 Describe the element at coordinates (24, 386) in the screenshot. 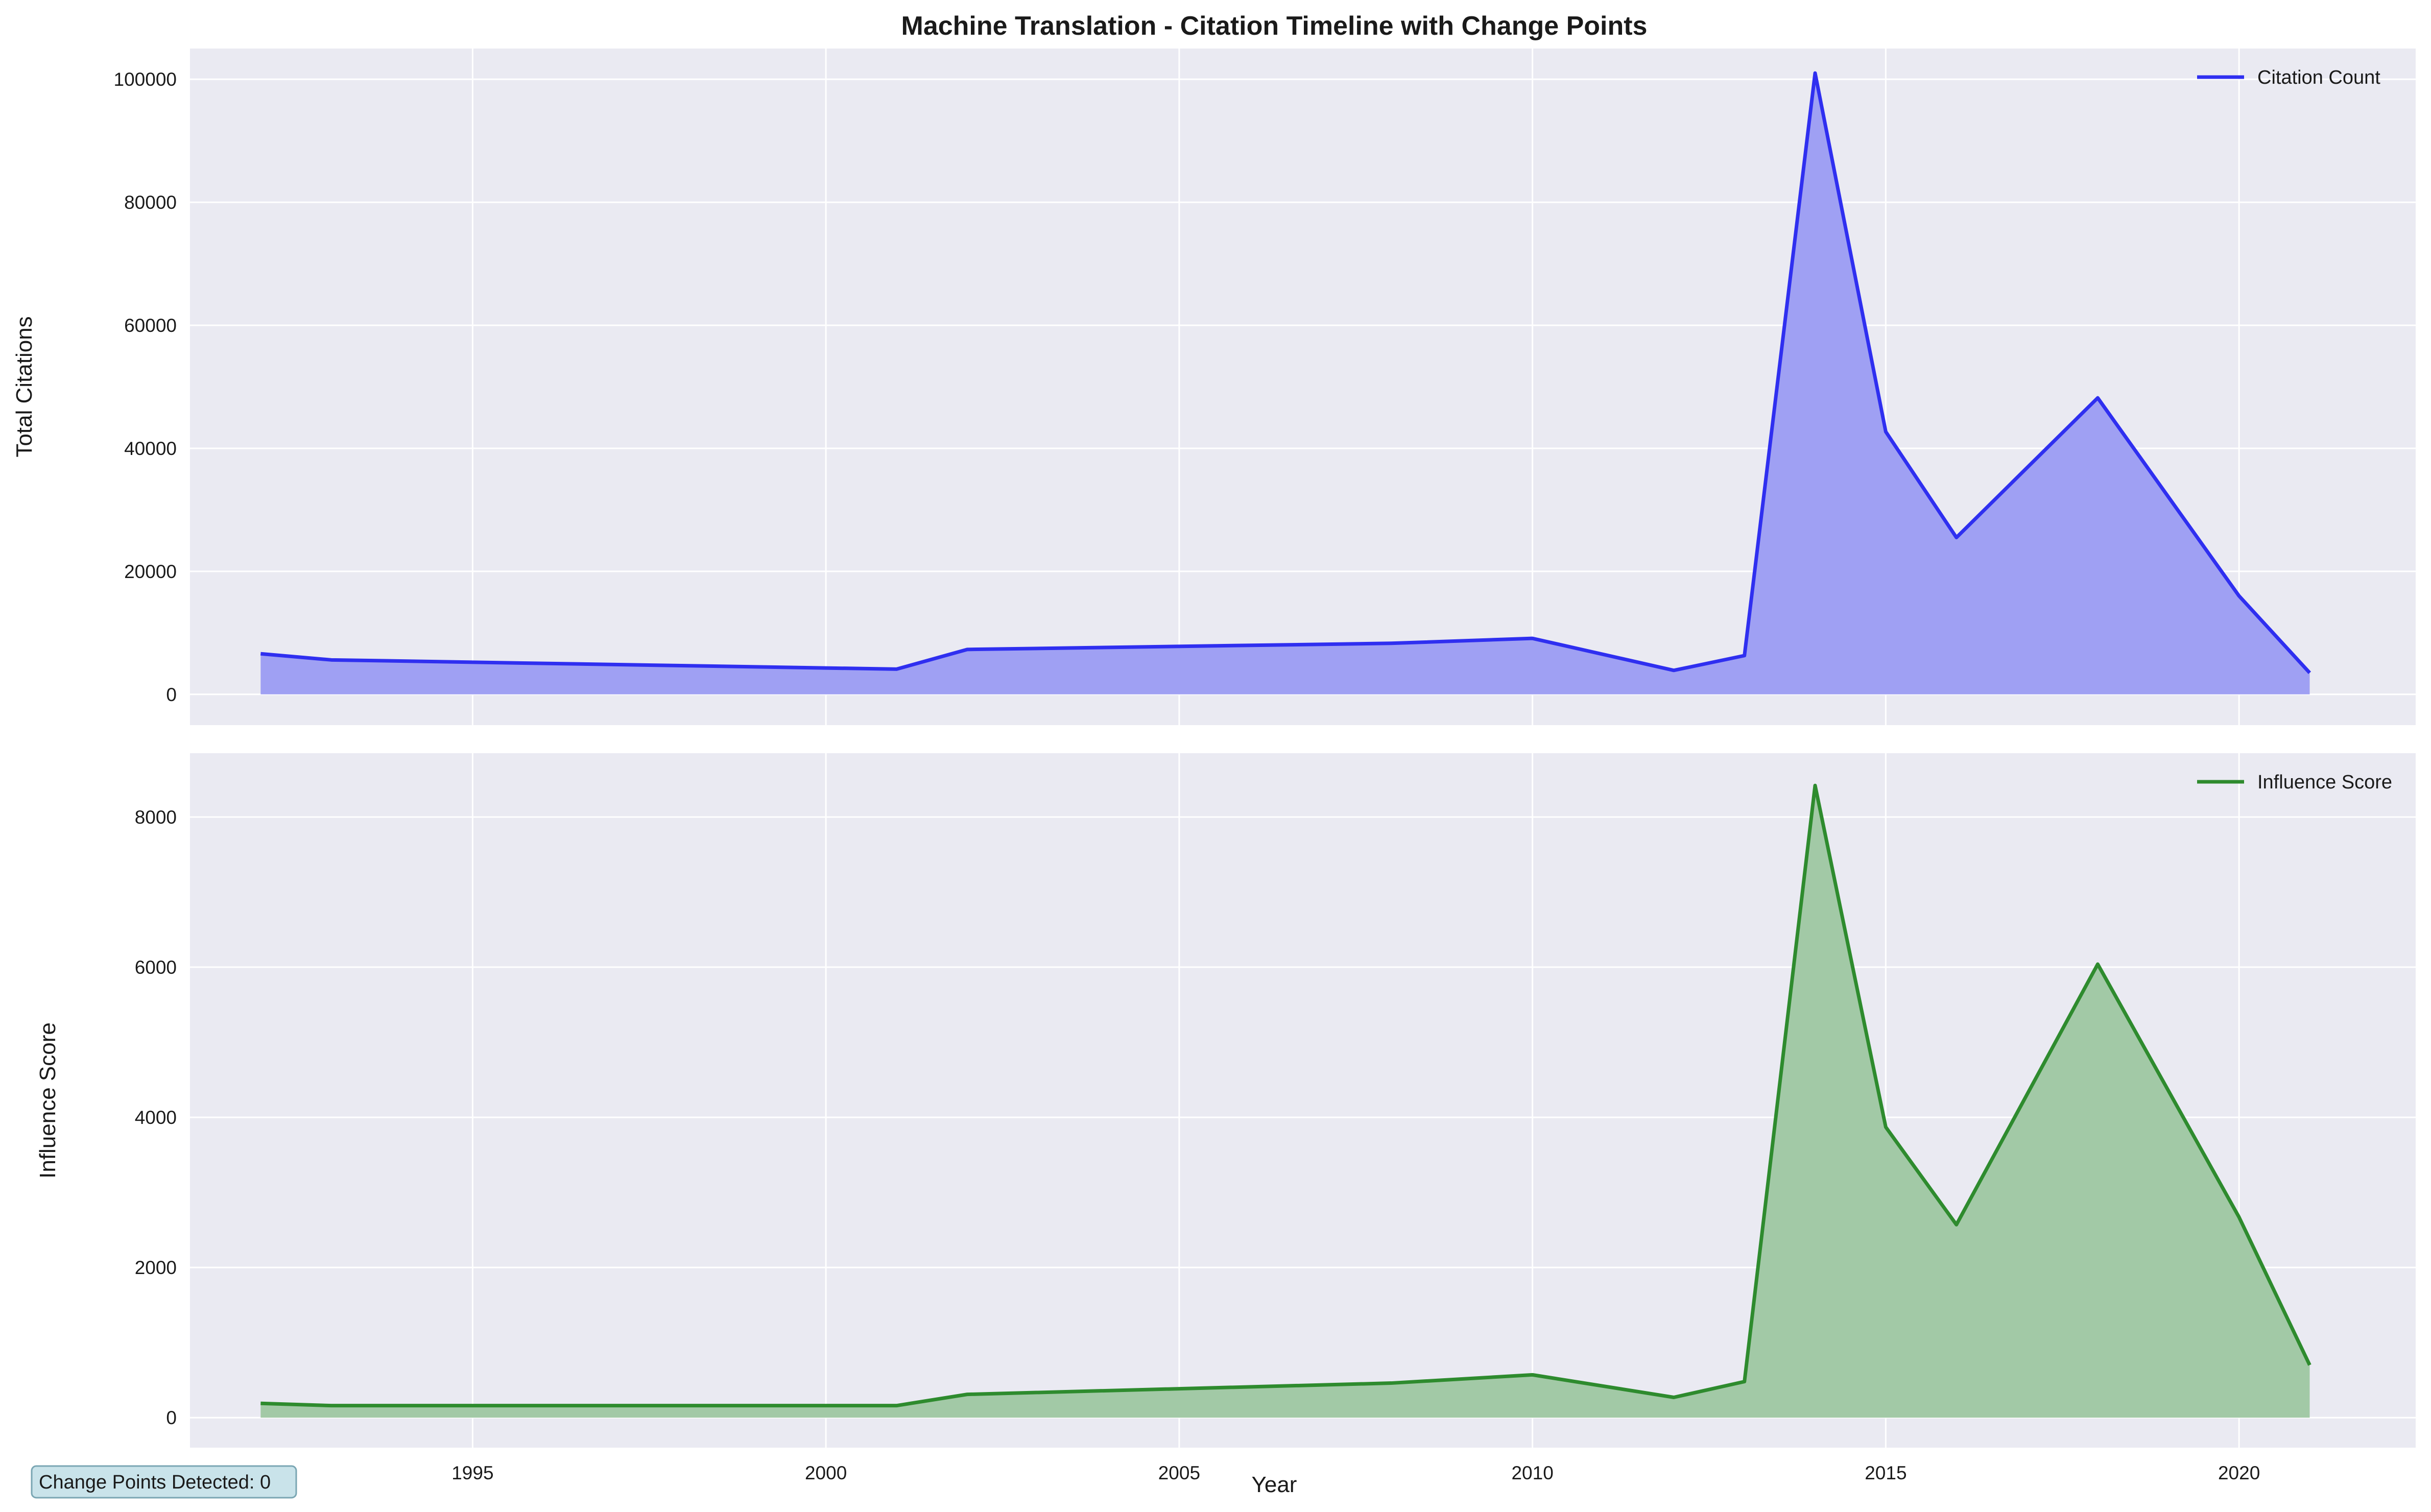

I see `y-axis-label: Total Citations` at that location.